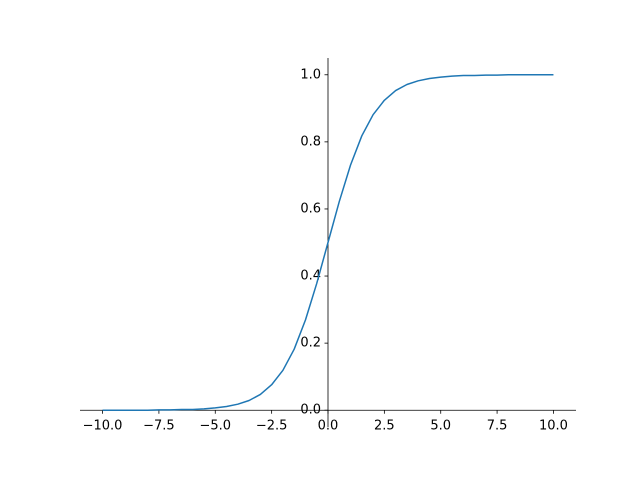 Image resolution: width=640 pixels, height=480 pixels. What do you see at coordinates (384, 426) in the screenshot?
I see `x-tick-label: 2.5` at bounding box center [384, 426].